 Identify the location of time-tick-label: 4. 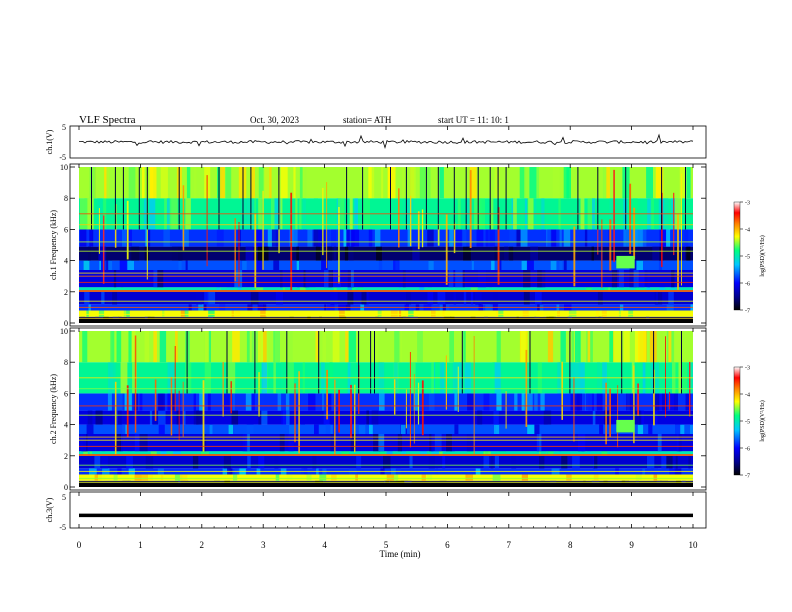
(324, 545).